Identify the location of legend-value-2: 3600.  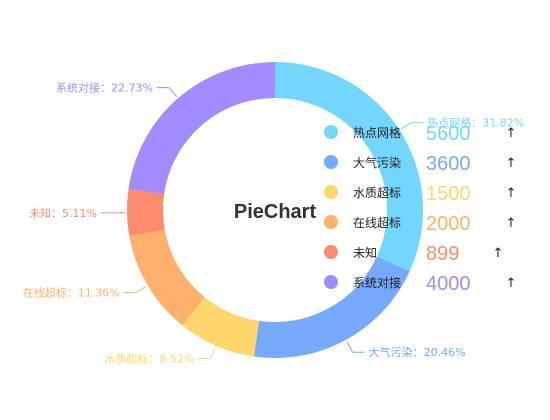
(448, 164).